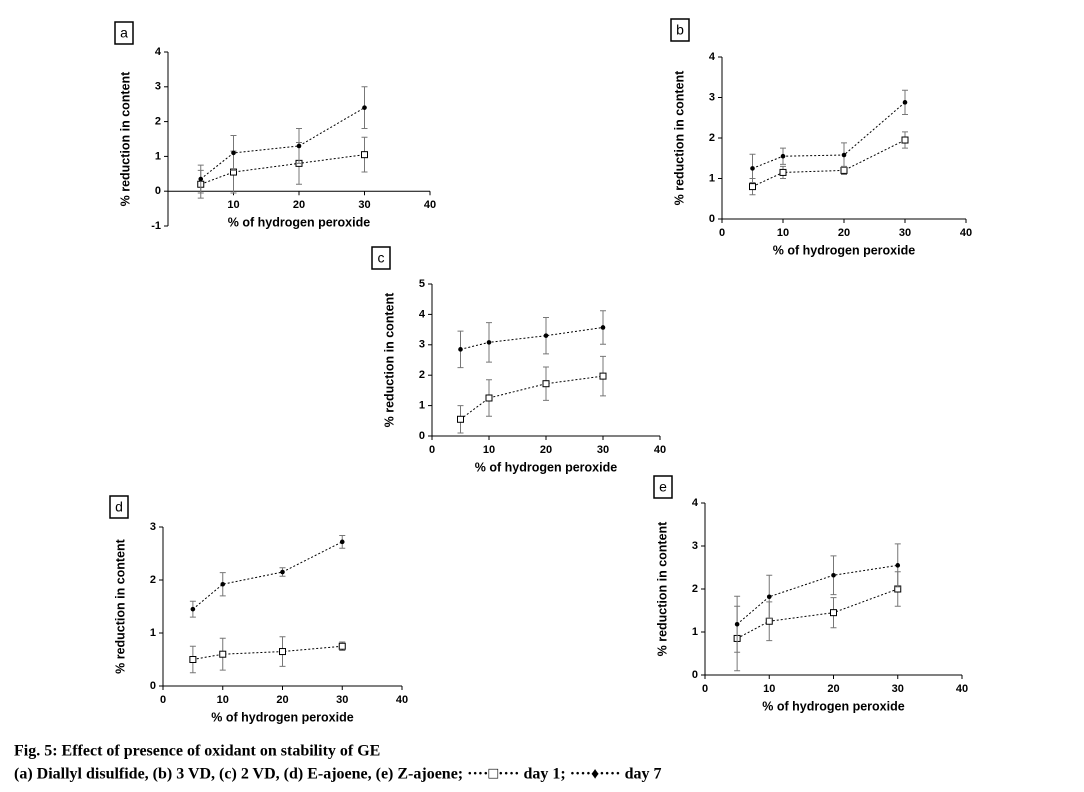 This screenshot has height=792, width=1084. What do you see at coordinates (663, 487) in the screenshot?
I see `panel-label: e` at bounding box center [663, 487].